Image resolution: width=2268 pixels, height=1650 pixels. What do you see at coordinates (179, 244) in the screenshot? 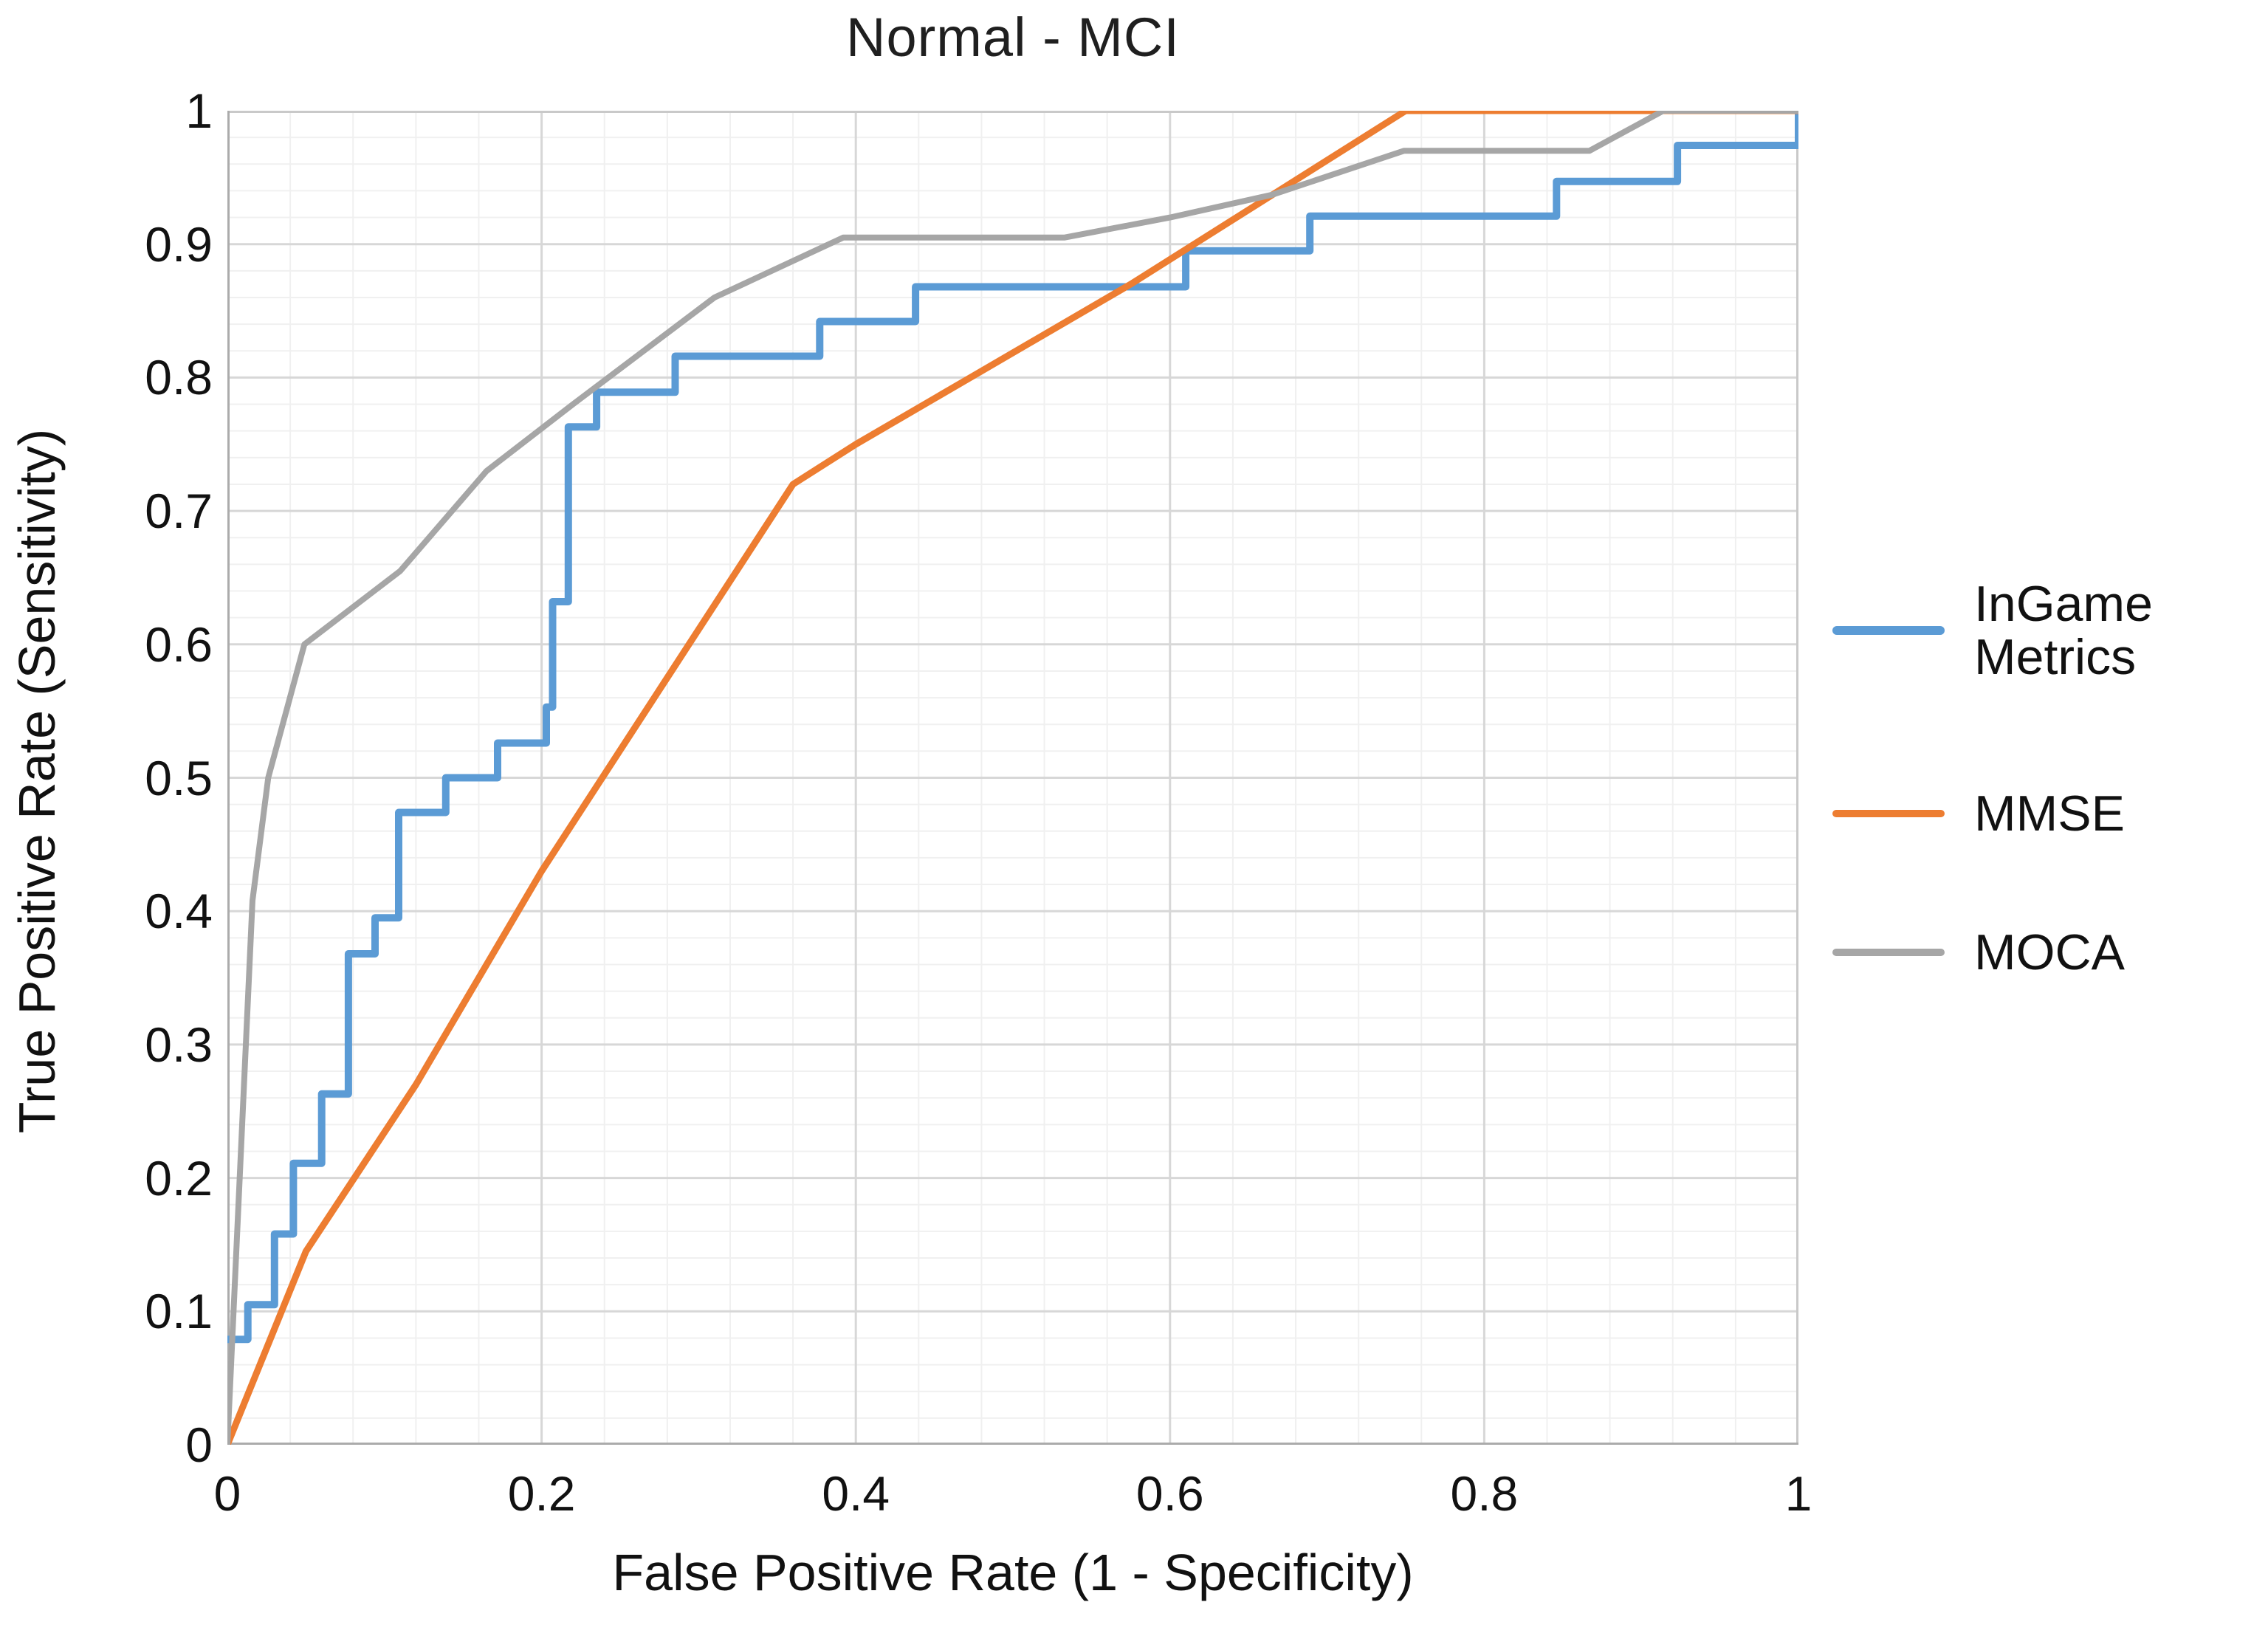
I see `y-tick-label: 0.9` at bounding box center [179, 244].